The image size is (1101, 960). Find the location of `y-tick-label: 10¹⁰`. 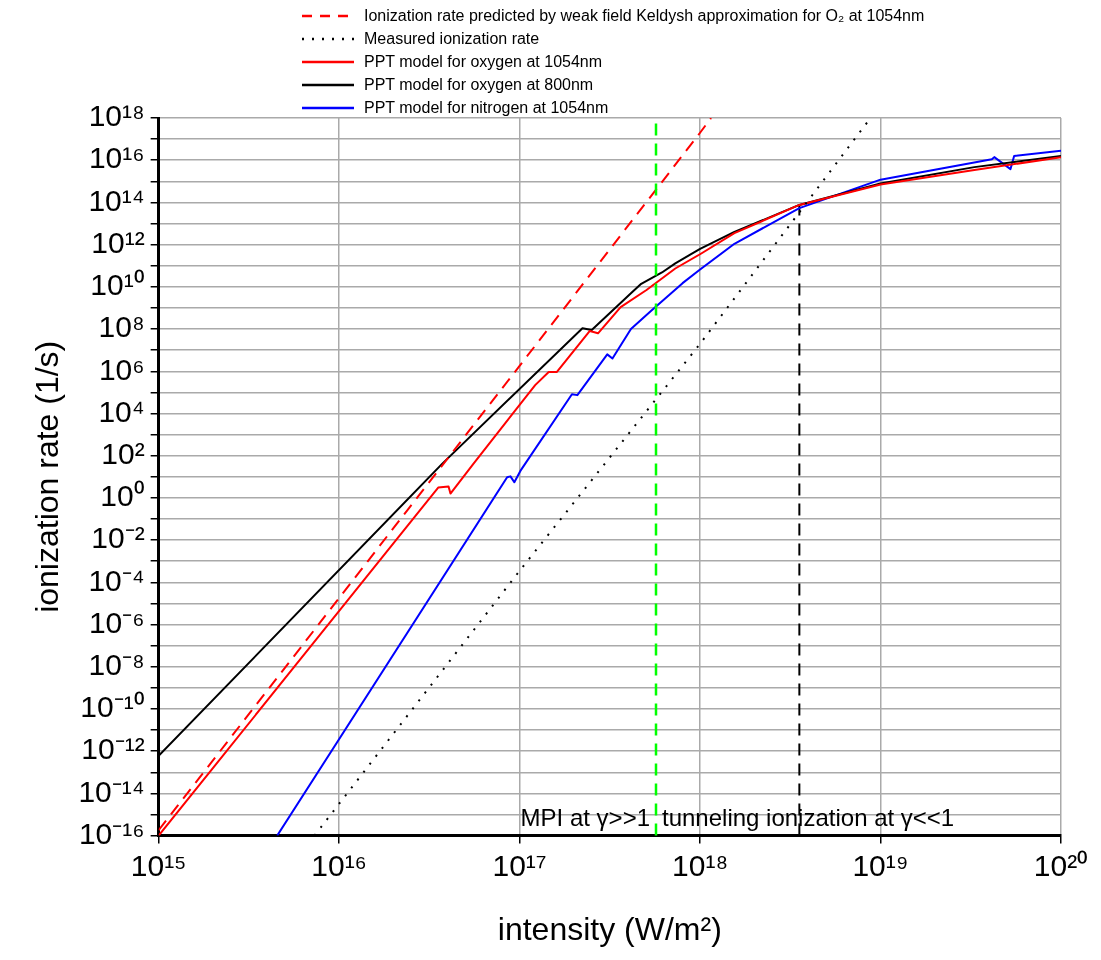

y-tick-label: 10¹⁰ is located at coordinates (117, 285).